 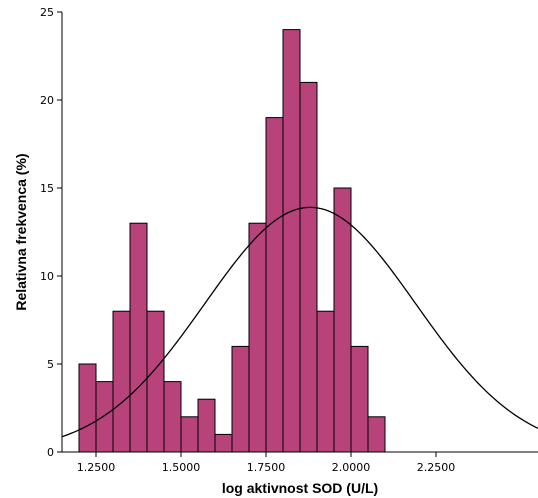 I want to click on x-tick-label-1.7500: 1.7500, so click(x=266, y=467).